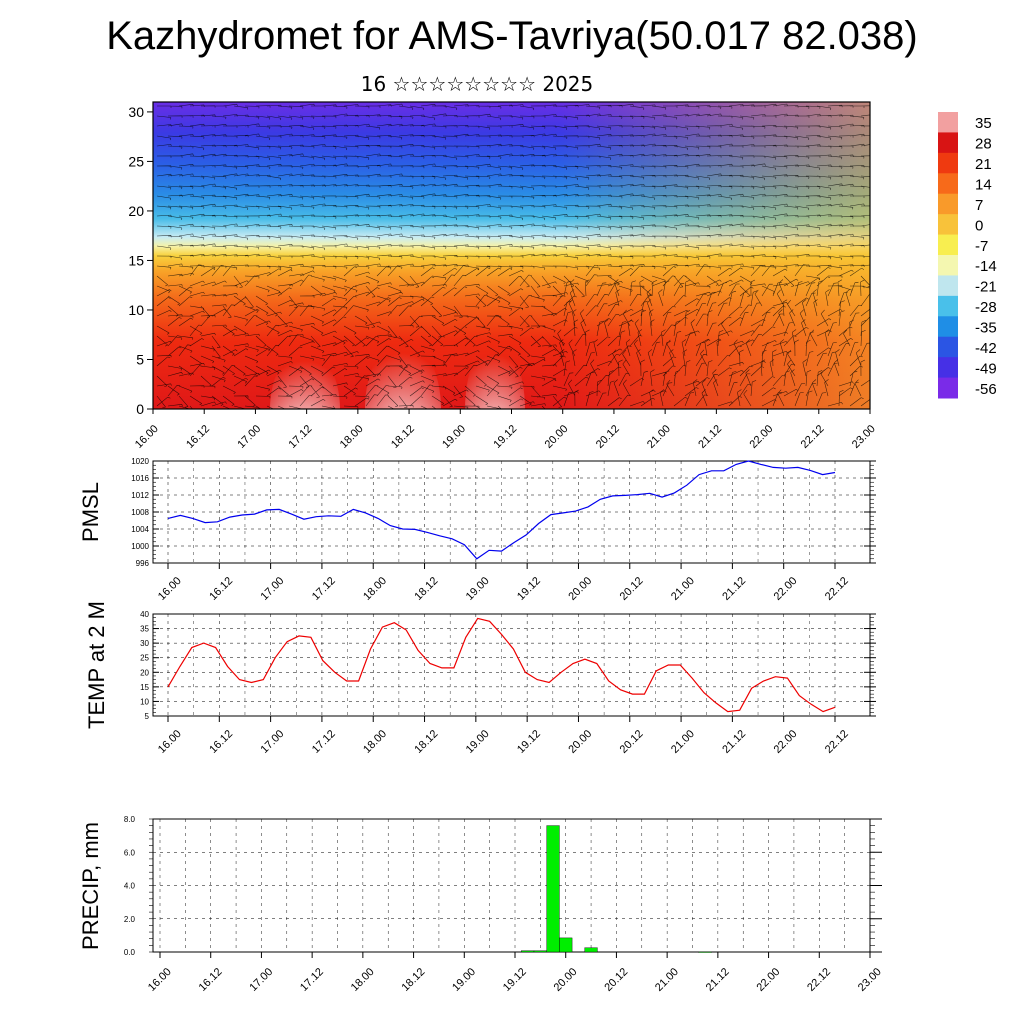 This screenshot has width=1024, height=1024. Describe the element at coordinates (413, 980) in the screenshot. I see `precip-x-tick-label: 18.12` at that location.